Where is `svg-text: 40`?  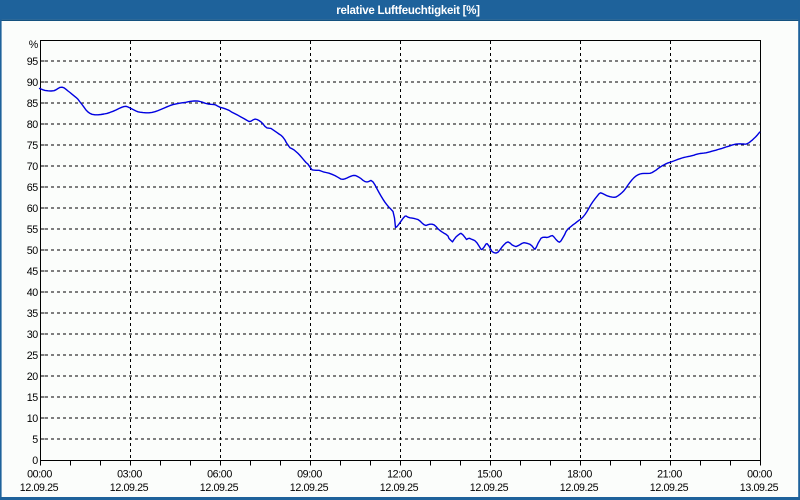 svg-text: 40 is located at coordinates (33, 293).